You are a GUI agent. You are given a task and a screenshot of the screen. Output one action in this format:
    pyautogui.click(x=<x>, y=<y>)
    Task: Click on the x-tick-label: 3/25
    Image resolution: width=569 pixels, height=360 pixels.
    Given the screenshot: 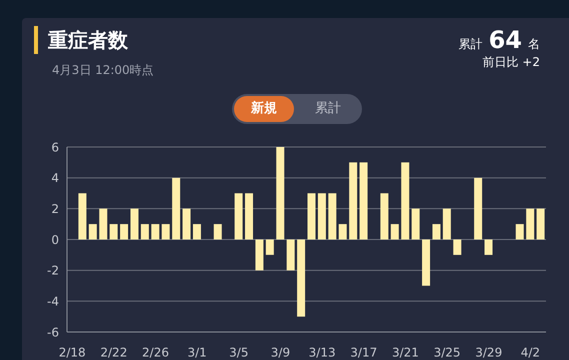 What is the action you would take?
    pyautogui.click(x=447, y=353)
    